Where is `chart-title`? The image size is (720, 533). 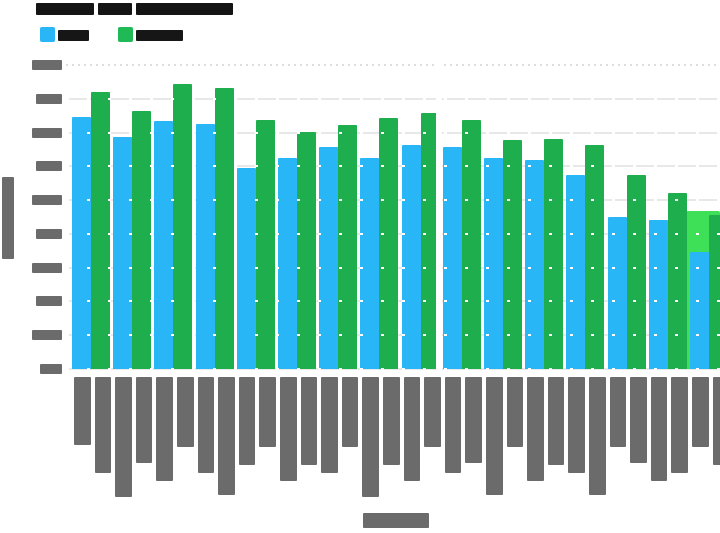 chart-title is located at coordinates (200, 9).